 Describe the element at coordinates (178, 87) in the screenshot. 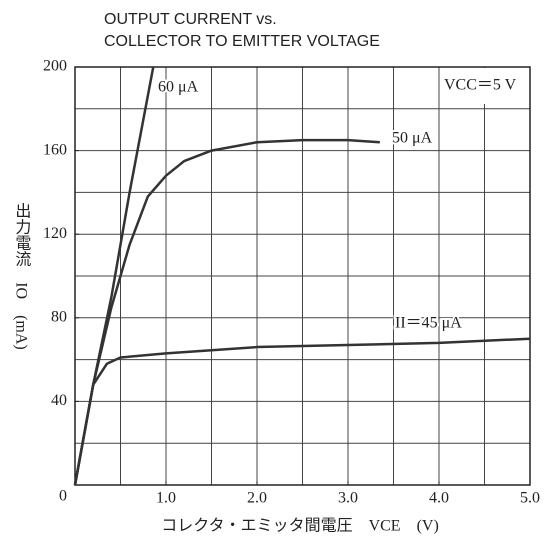

I see `series-label: 60 μA` at that location.